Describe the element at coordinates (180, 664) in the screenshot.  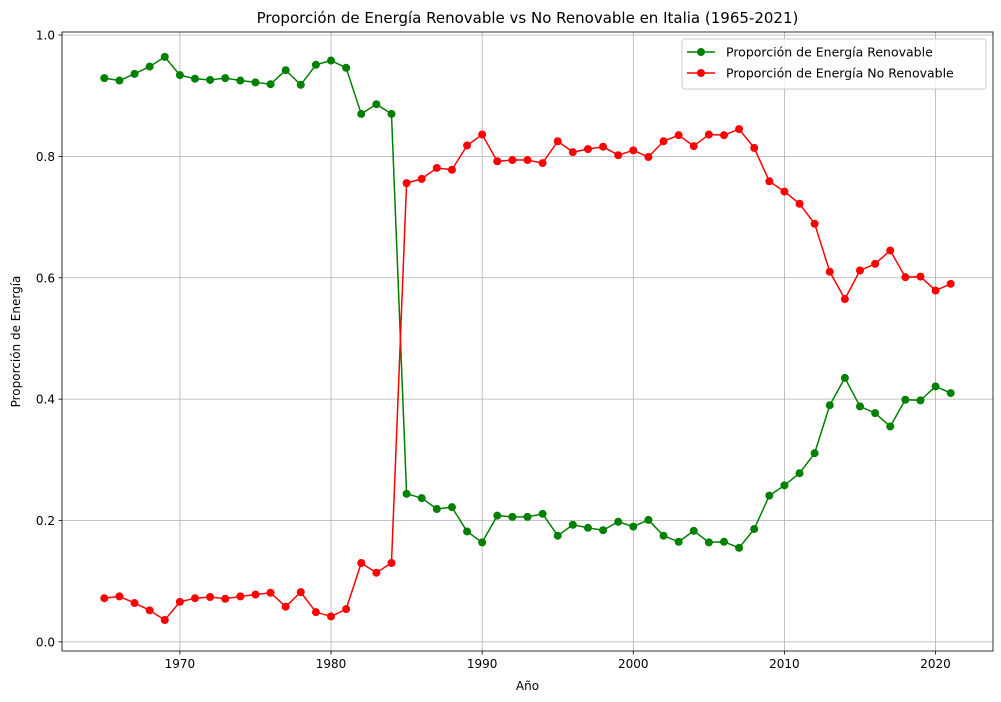
I see `x-tick-label: 1970` at that location.